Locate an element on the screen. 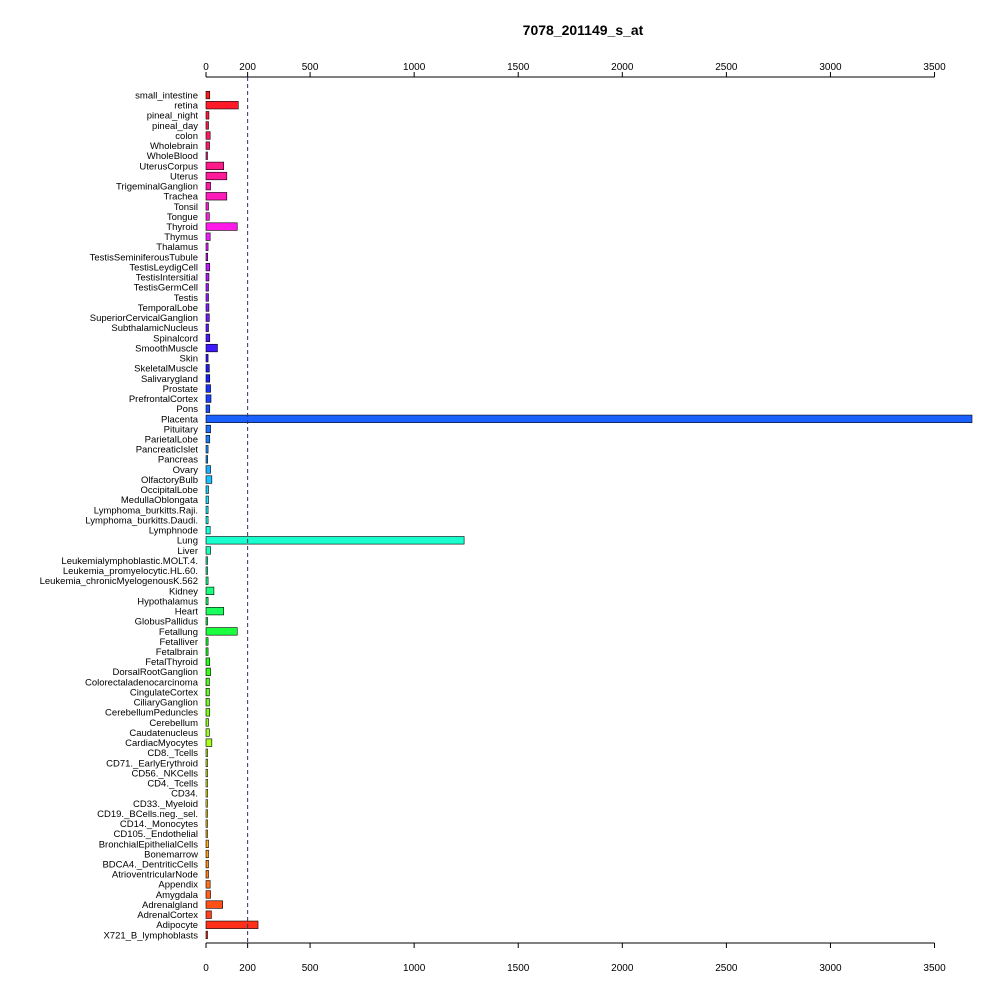  category-label: Adipocyte is located at coordinates (177, 925).